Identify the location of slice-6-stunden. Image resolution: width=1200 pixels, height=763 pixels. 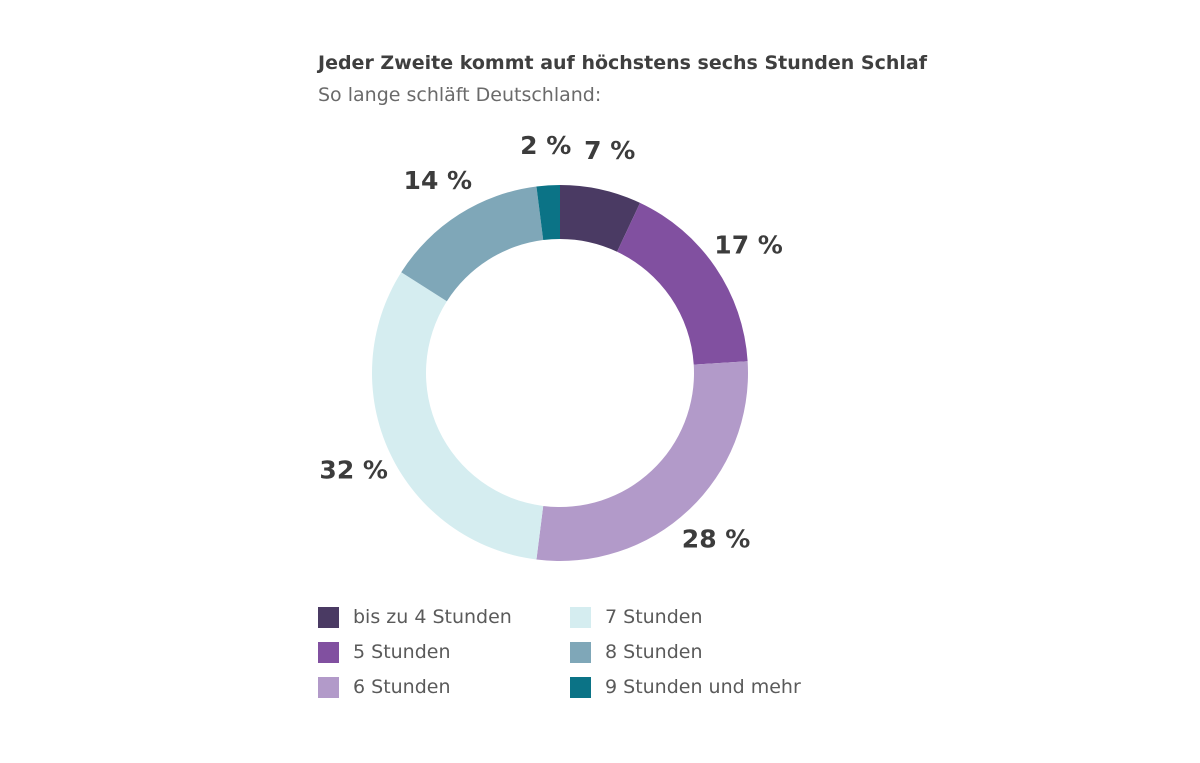
(642, 461).